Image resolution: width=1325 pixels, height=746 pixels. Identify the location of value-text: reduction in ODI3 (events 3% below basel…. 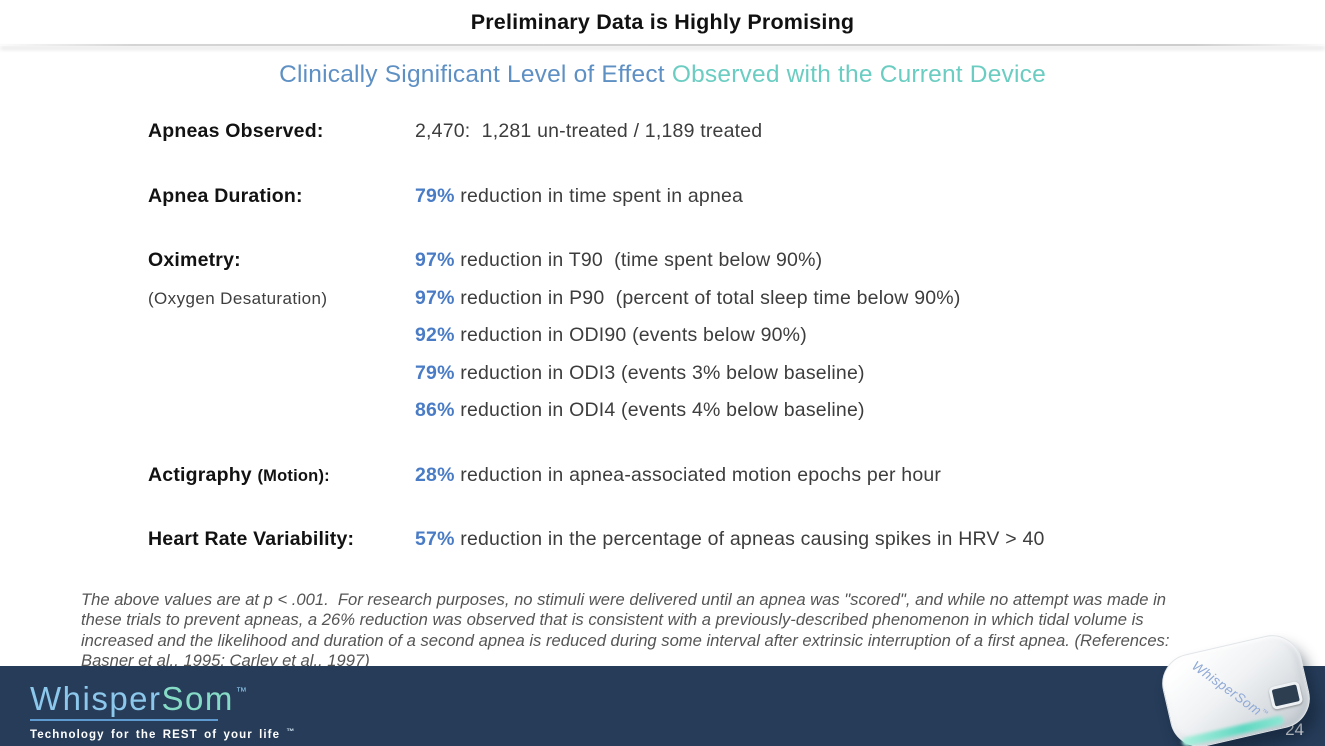
(659, 372).